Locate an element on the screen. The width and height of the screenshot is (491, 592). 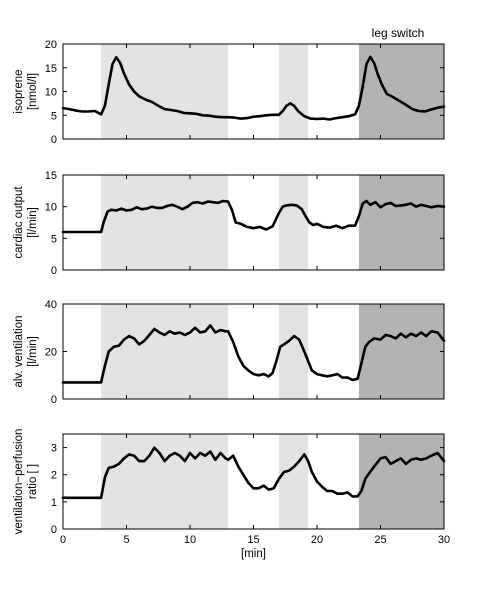
y-axis-title-line: ratio [ ] is located at coordinates (33, 481).